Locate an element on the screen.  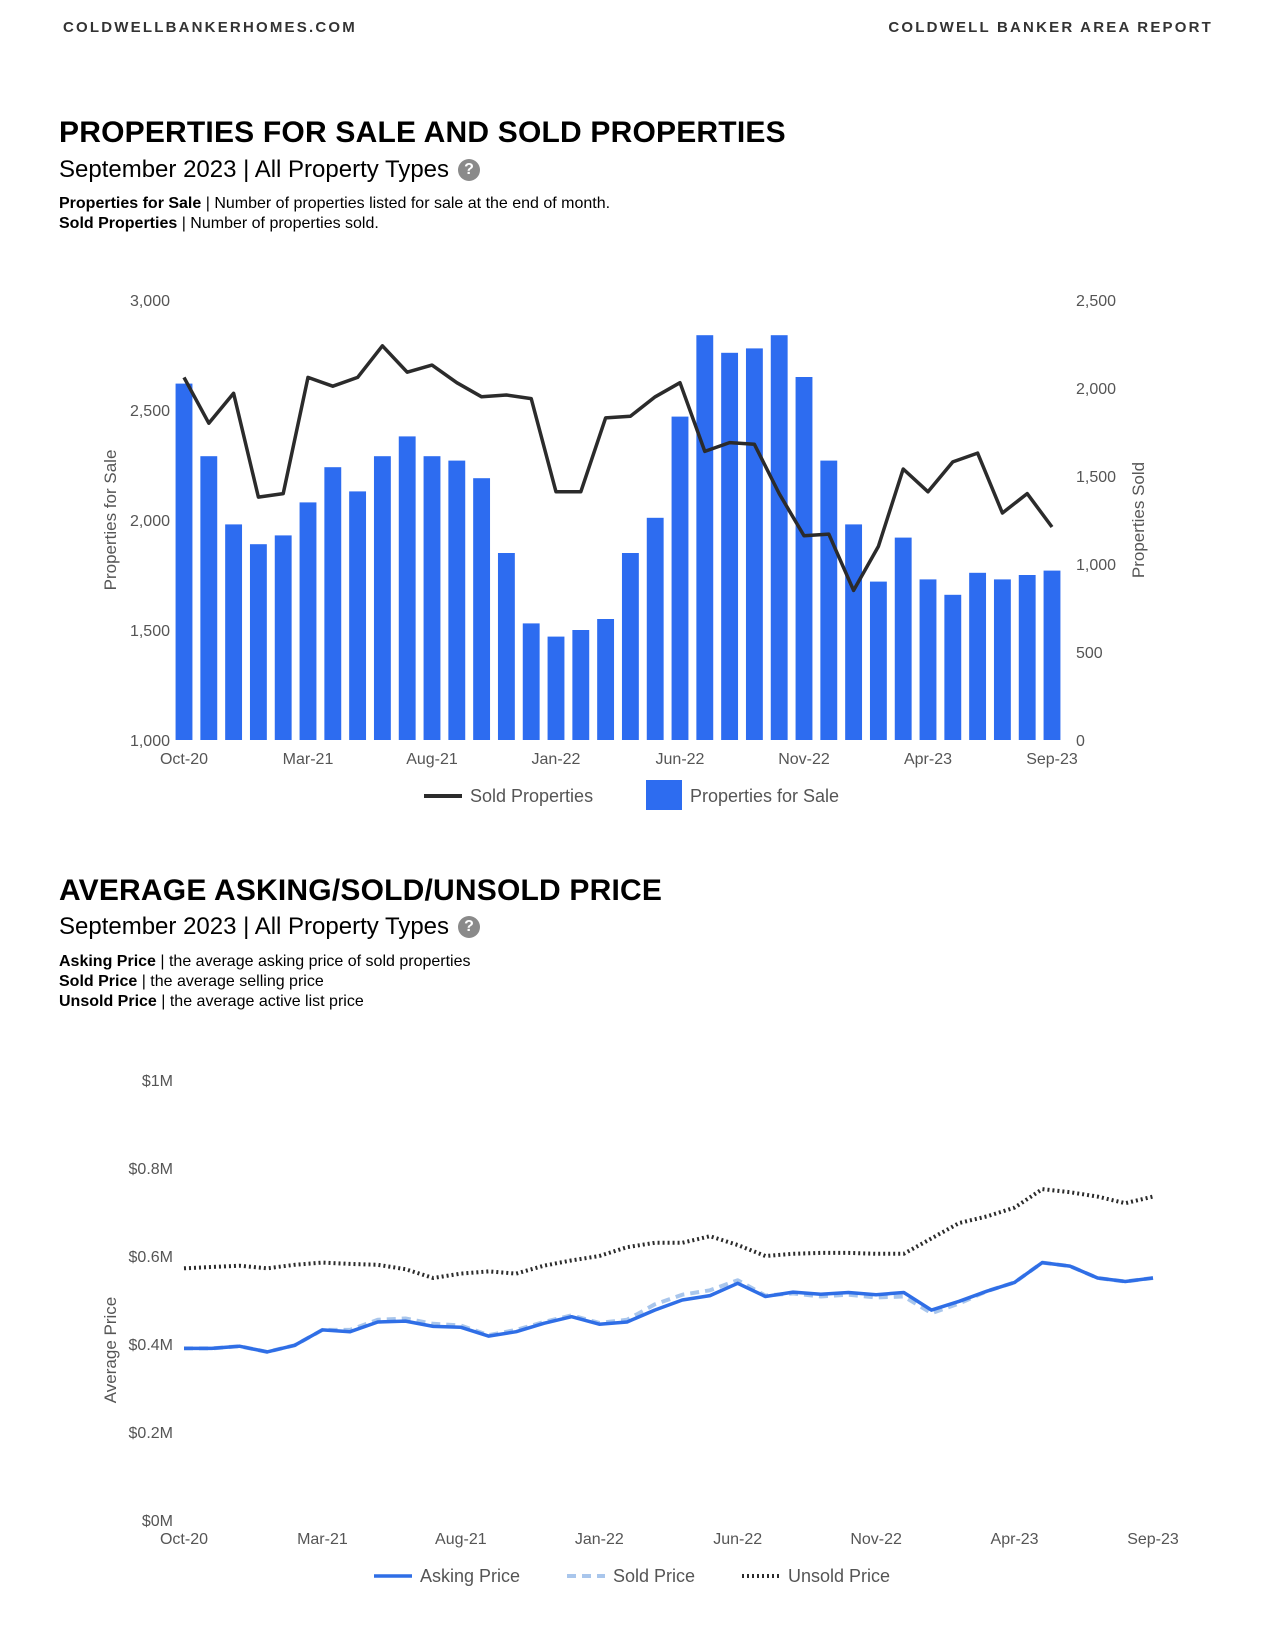
section2-subtitle: September 2023 | All Property Types ? is located at coordinates (270, 927).